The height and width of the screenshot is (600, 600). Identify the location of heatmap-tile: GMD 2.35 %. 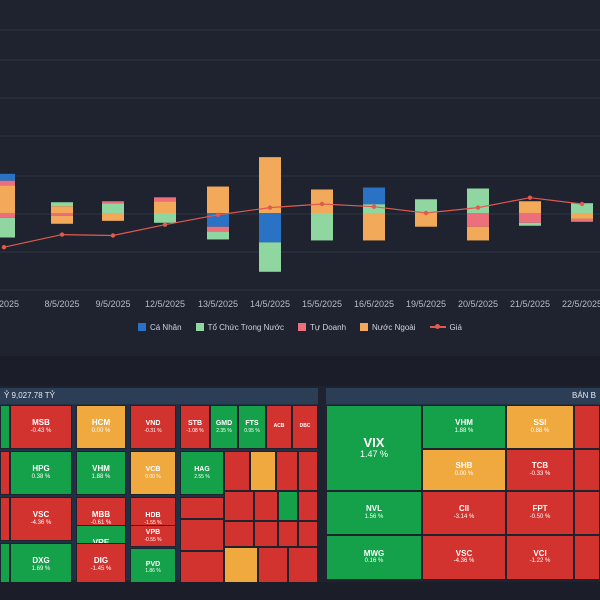
(224, 427).